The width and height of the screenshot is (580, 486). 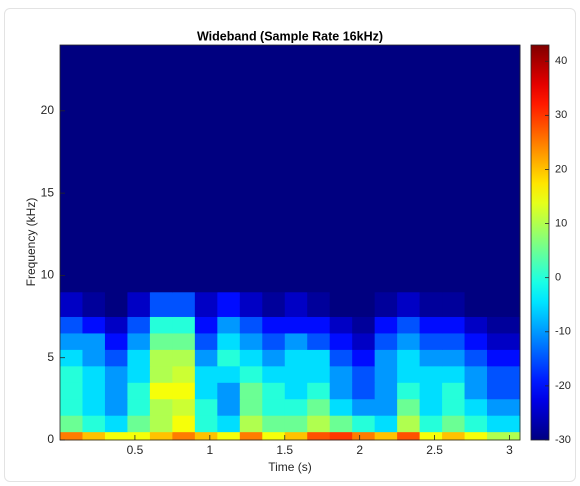 I want to click on x-tick-label: 2, so click(x=359, y=450).